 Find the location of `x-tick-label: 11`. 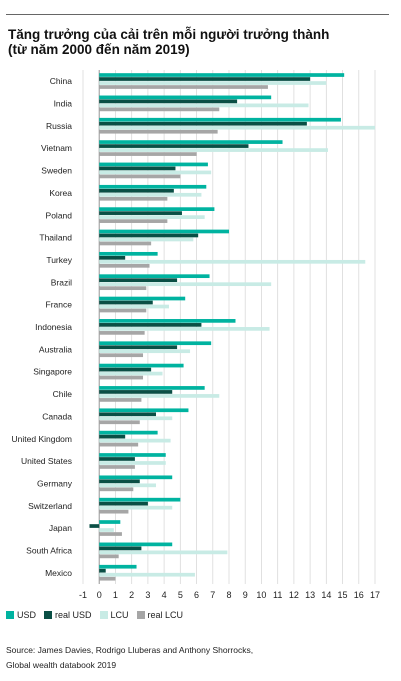

x-tick-label: 11 is located at coordinates (277, 595).